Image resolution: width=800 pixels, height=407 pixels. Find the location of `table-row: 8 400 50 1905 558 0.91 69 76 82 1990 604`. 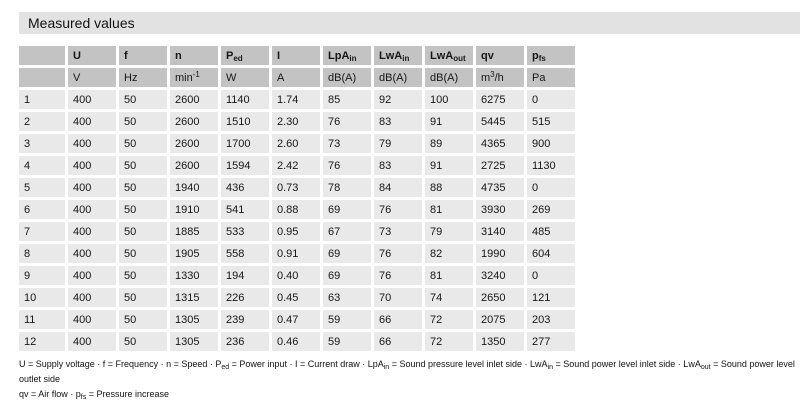

table-row: 8 400 50 1905 558 0.91 69 76 82 1990 604 is located at coordinates (297, 253).